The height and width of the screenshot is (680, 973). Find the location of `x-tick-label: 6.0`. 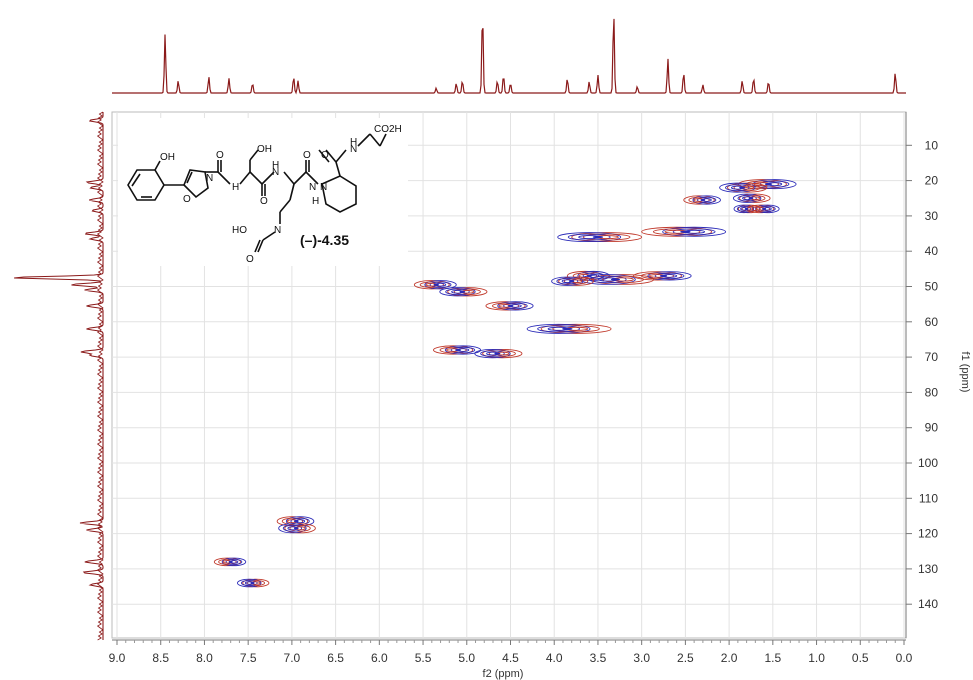

x-tick-label: 6.0 is located at coordinates (379, 658).